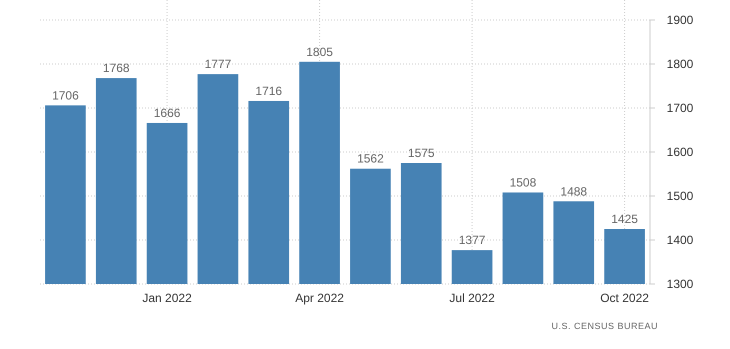  What do you see at coordinates (167, 298) in the screenshot?
I see `x-tick-label: Jan 2022` at bounding box center [167, 298].